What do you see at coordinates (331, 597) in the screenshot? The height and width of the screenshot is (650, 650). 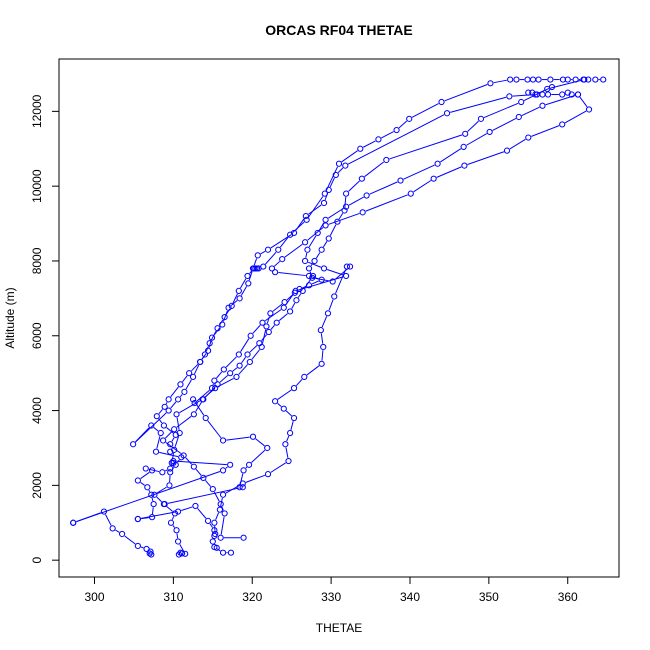 I see `x-tick-label: 330` at bounding box center [331, 597].